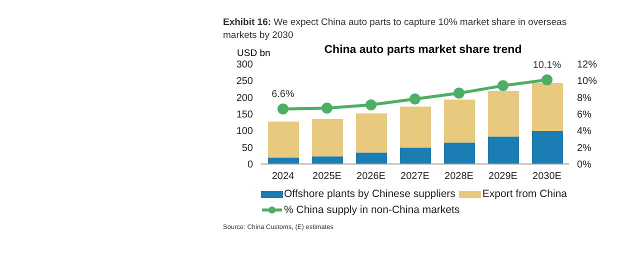  Describe the element at coordinates (525, 194) in the screenshot. I see `legend-label: Export from China` at that location.